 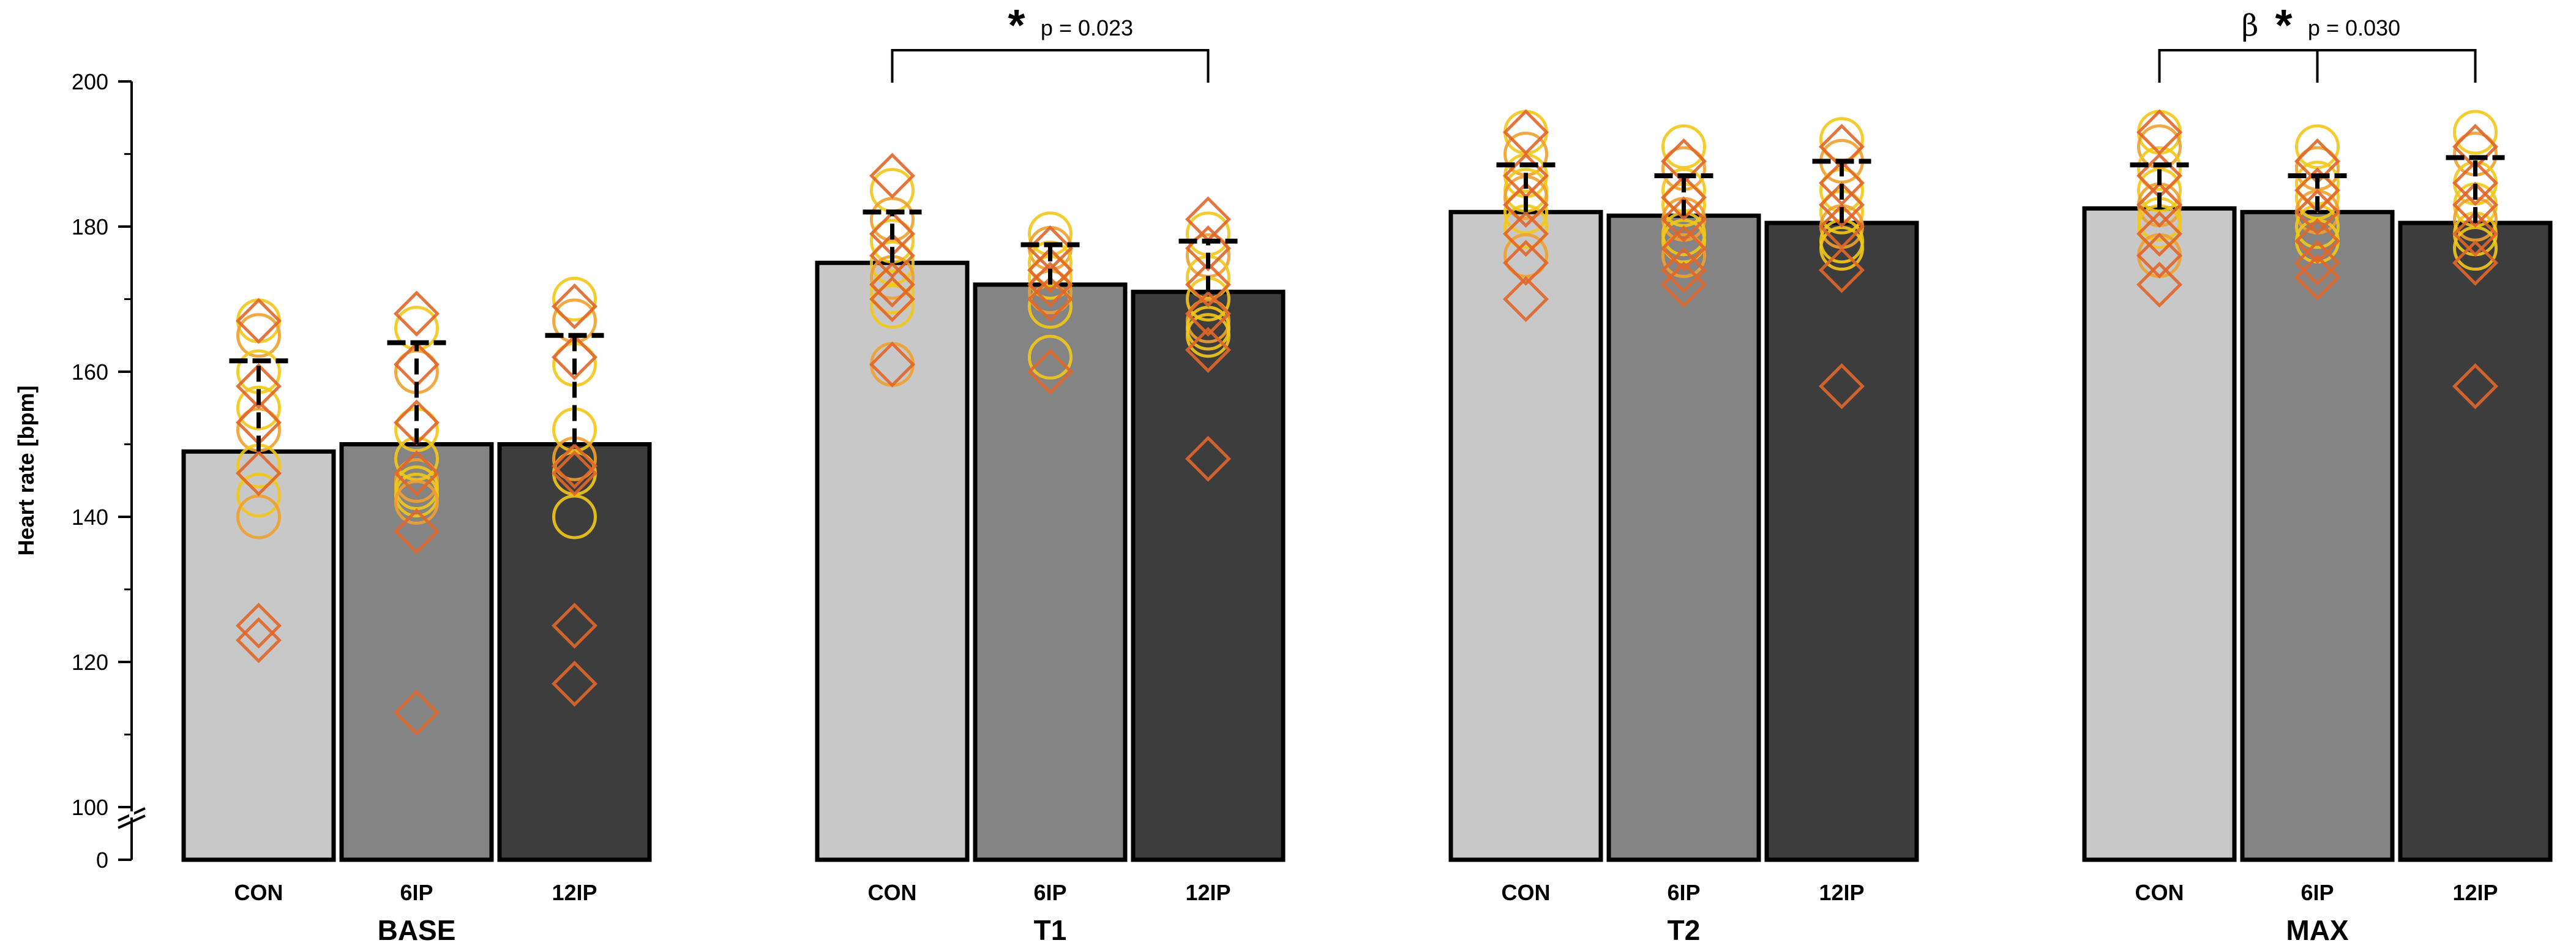 What do you see at coordinates (1050, 572) in the screenshot?
I see `bar-t1-6ip` at bounding box center [1050, 572].